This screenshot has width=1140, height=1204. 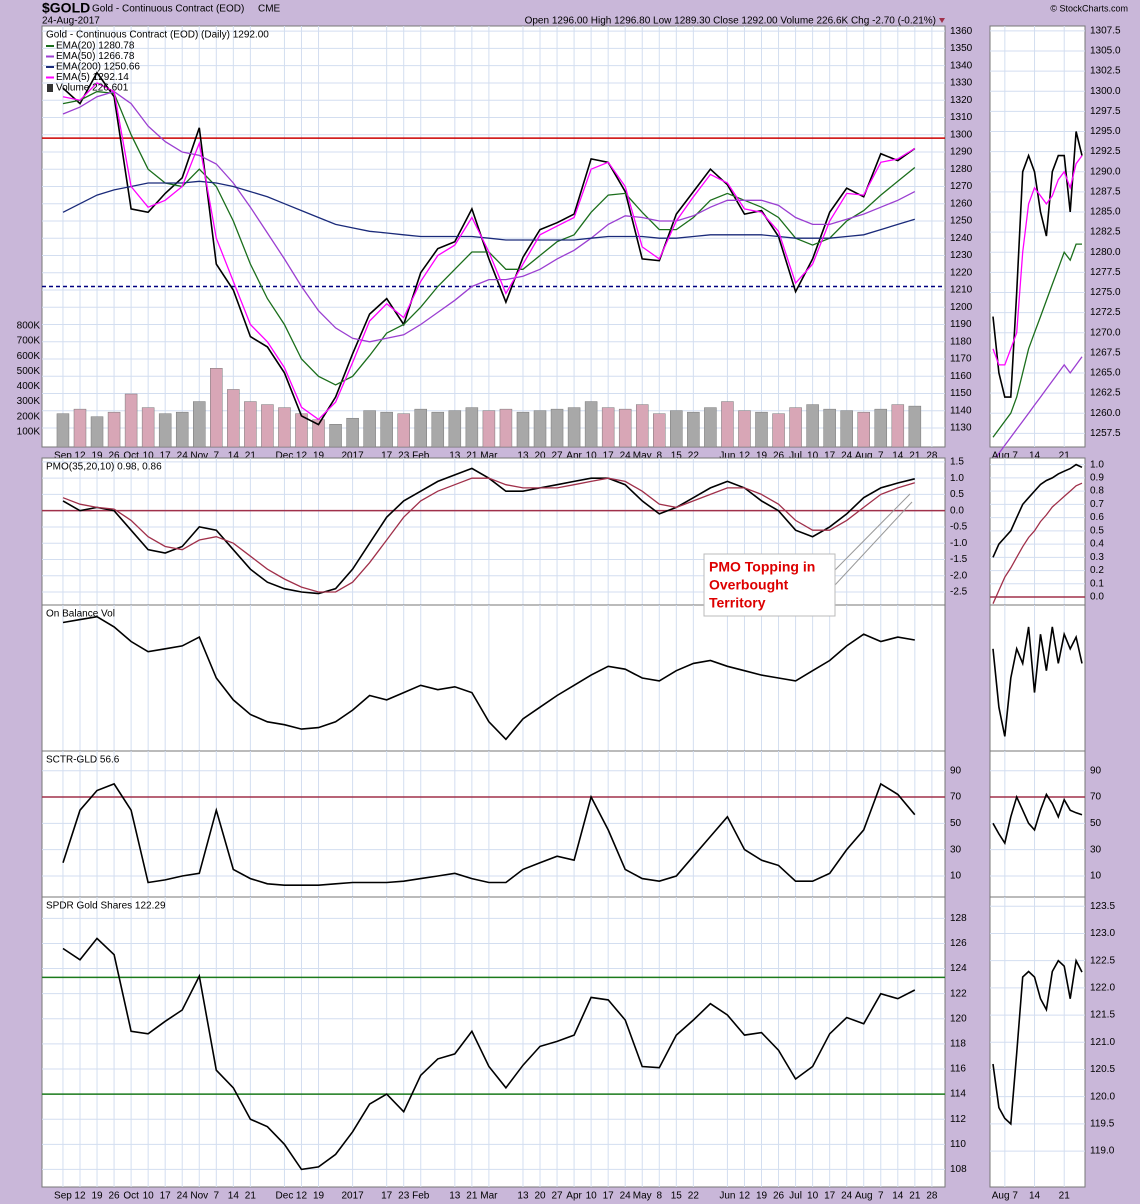 I want to click on y-tick-label: 1200, so click(x=961, y=307).